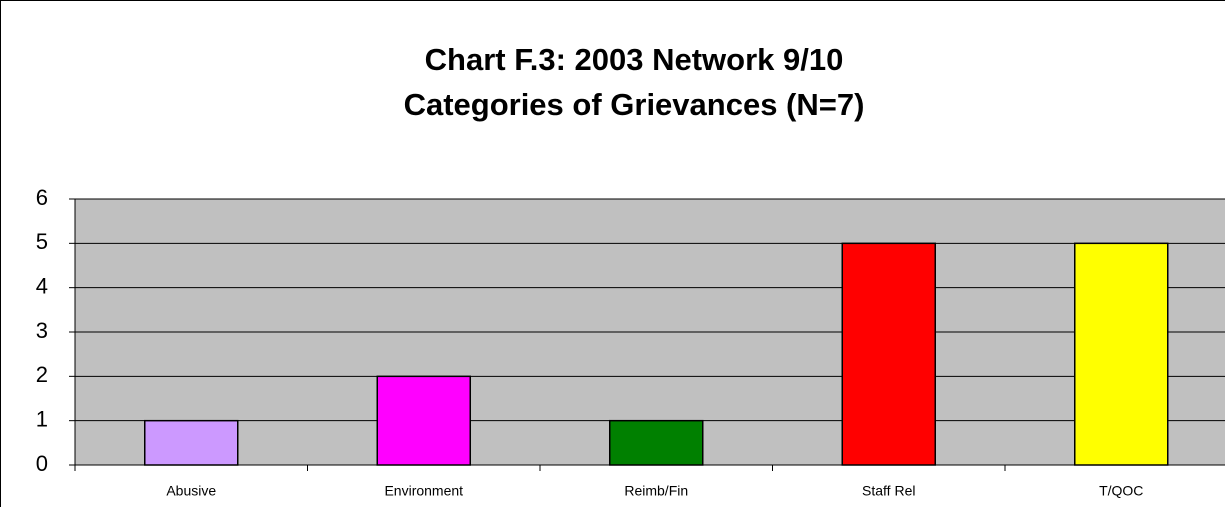 The width and height of the screenshot is (1225, 507). Describe the element at coordinates (42, 330) in the screenshot. I see `y-tick-label: 3` at that location.